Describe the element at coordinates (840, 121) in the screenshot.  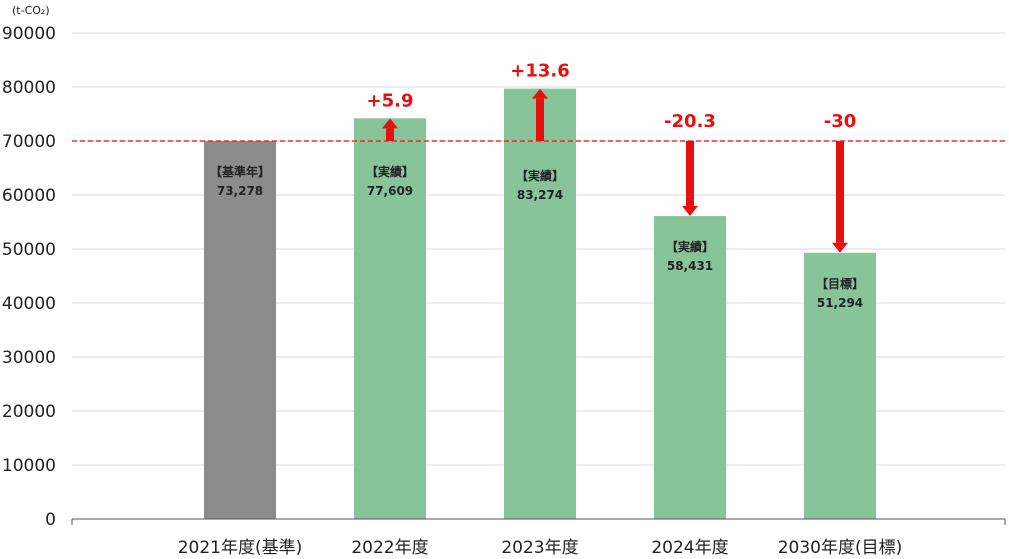
I see `delta-label: -30` at that location.